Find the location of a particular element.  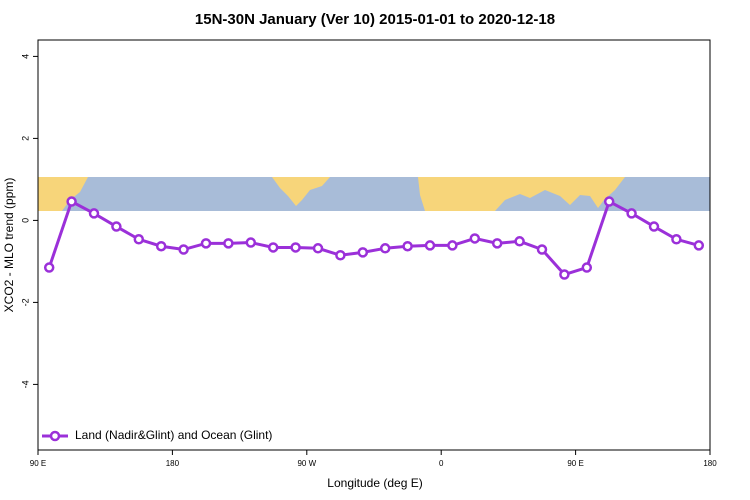

x-tick-label: 90 W is located at coordinates (306, 463).